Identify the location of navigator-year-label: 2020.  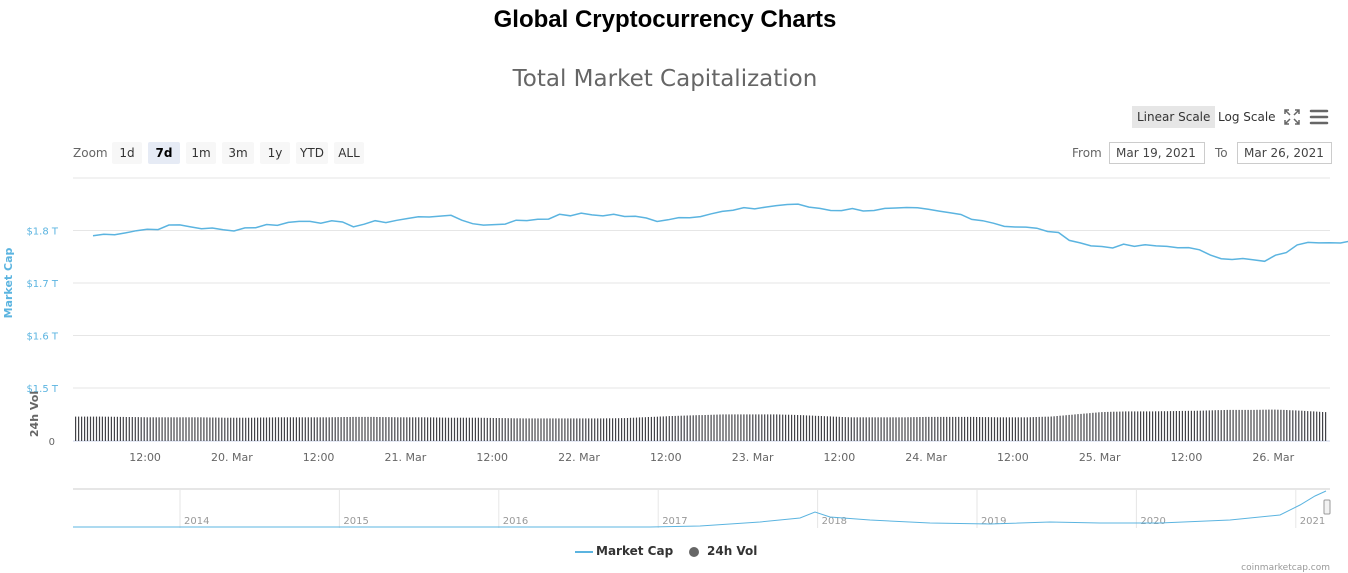
(1152, 521).